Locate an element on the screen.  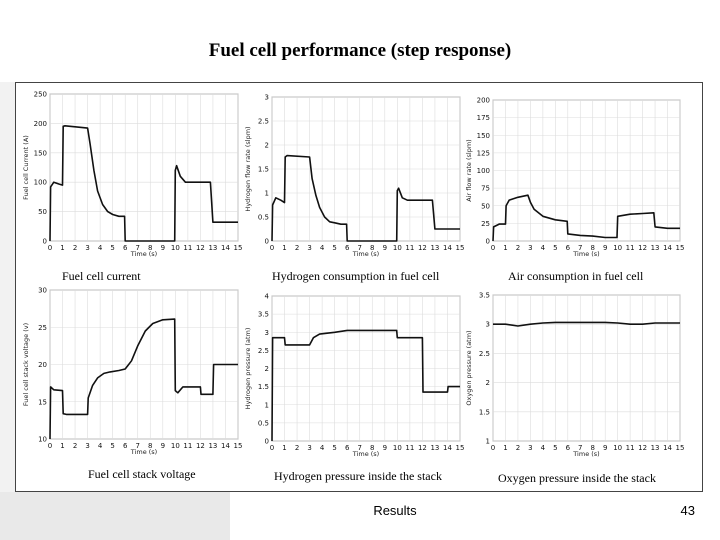
y-tick-label: 2.5 is located at coordinates (484, 354).